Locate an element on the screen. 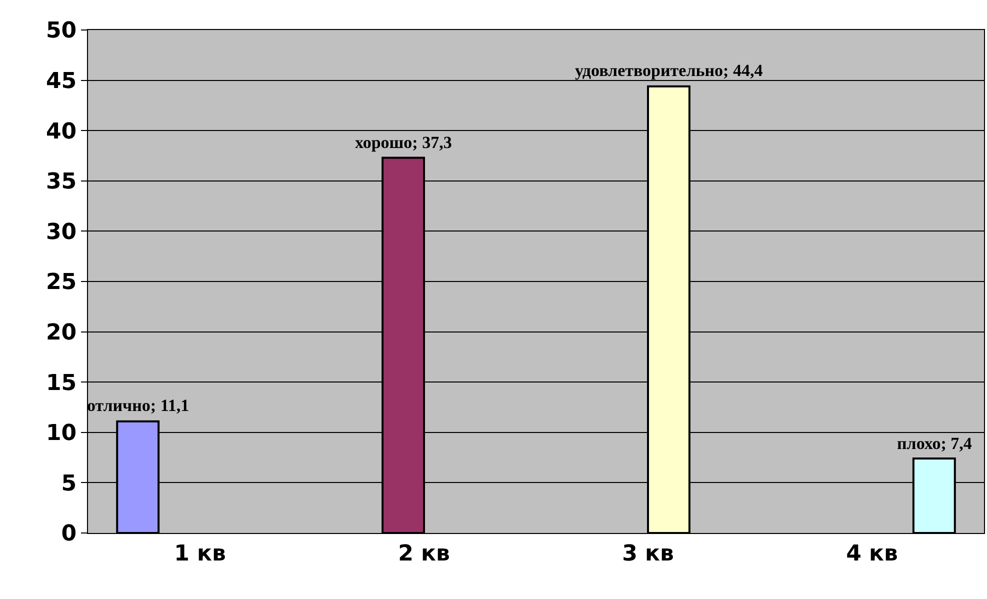  y-tick-label: 15 is located at coordinates (61, 383).